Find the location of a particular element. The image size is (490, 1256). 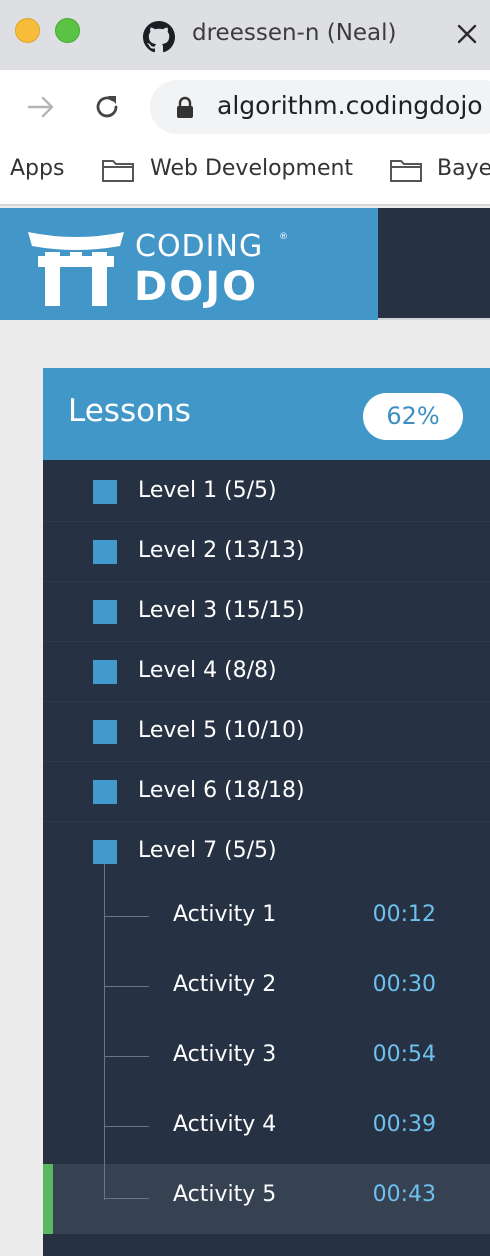

lessons-title: Lessons is located at coordinates (129, 411).